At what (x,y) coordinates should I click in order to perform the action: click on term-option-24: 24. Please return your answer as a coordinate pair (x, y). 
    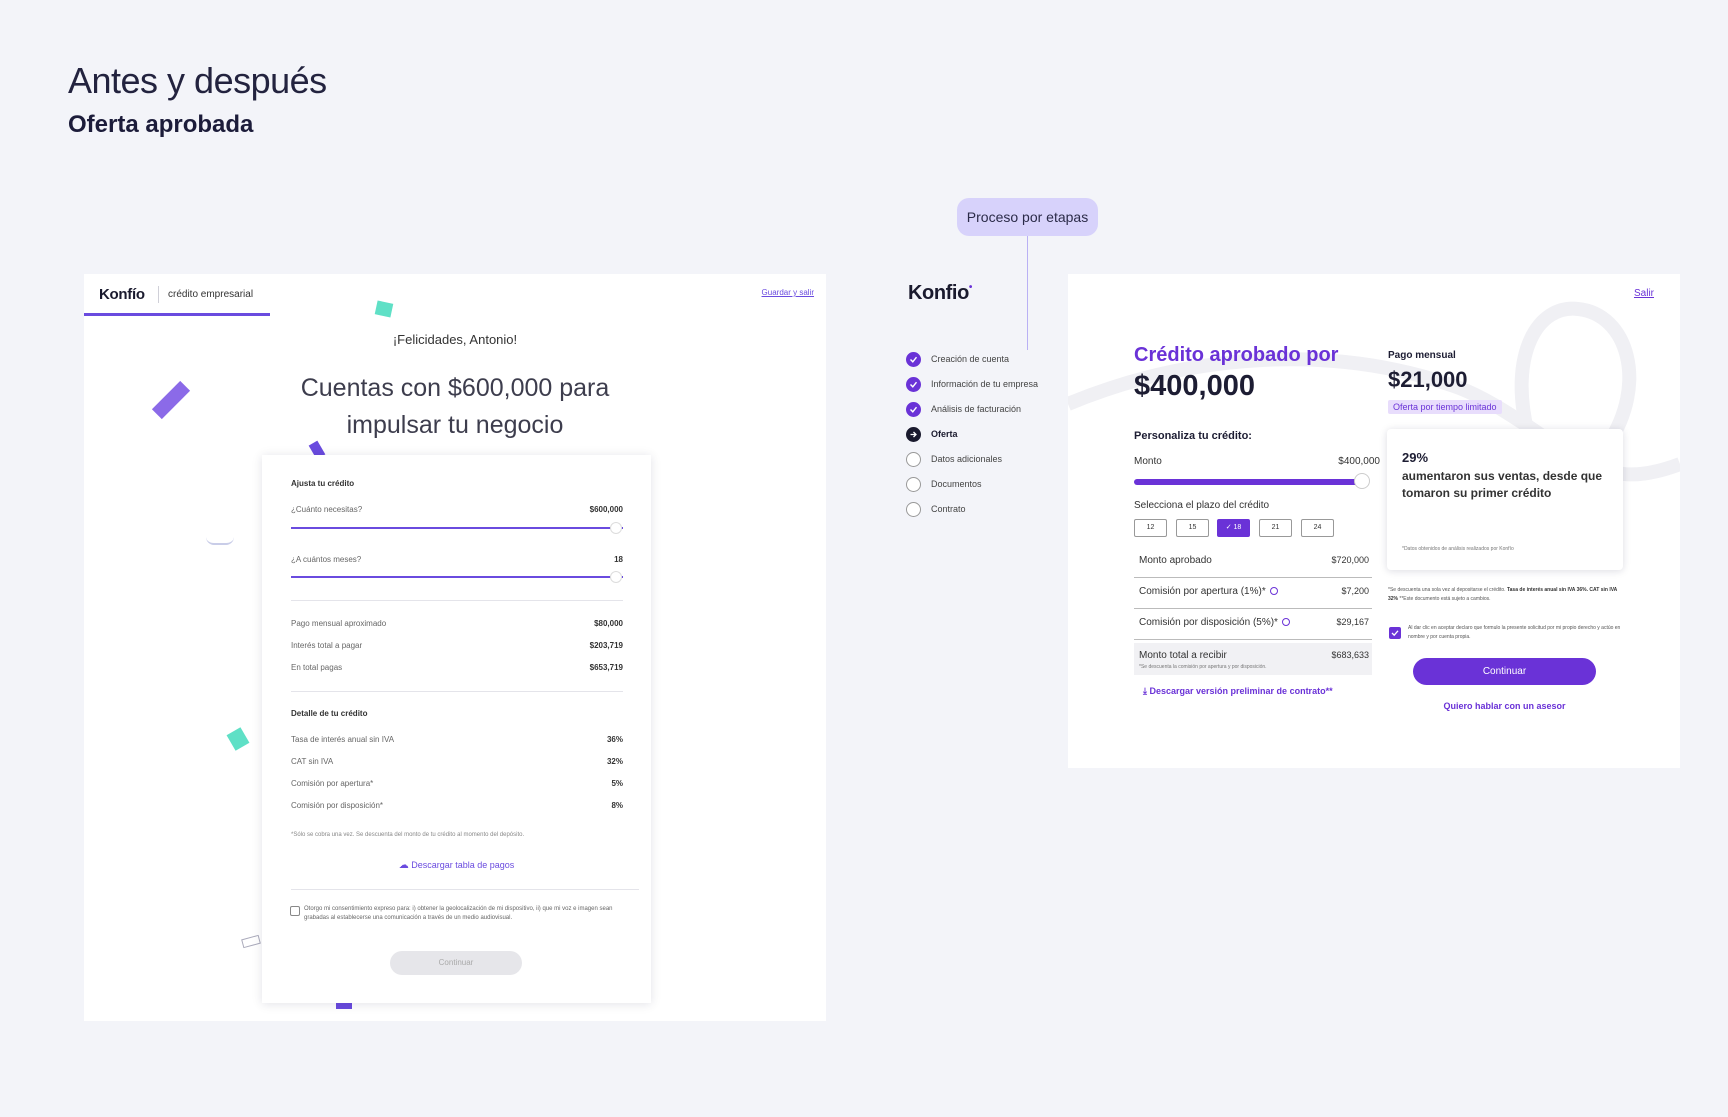
    Looking at the image, I should click on (1317, 528).